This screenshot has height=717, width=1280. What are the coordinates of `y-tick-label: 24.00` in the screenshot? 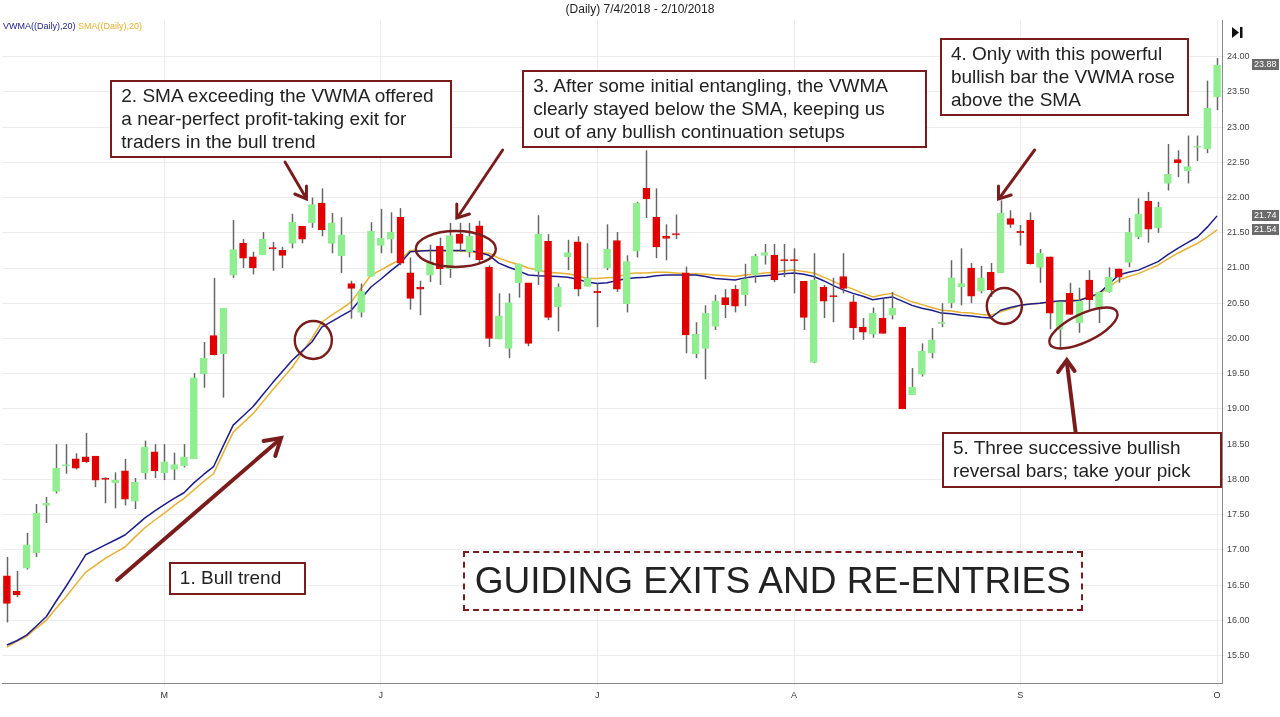 It's located at (1238, 56).